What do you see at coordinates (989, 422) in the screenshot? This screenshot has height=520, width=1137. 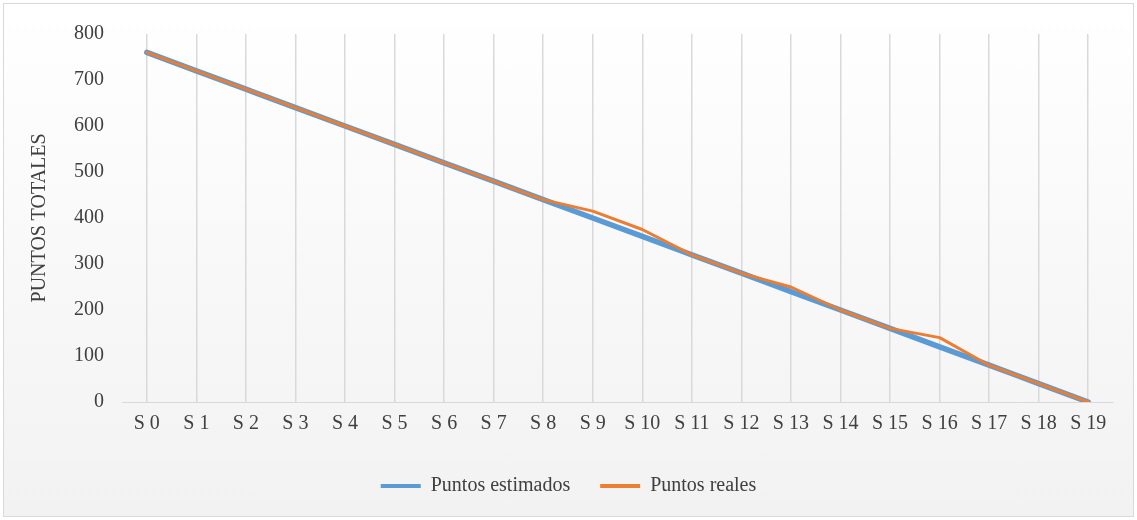 I see `x-tick-label: S 17` at bounding box center [989, 422].